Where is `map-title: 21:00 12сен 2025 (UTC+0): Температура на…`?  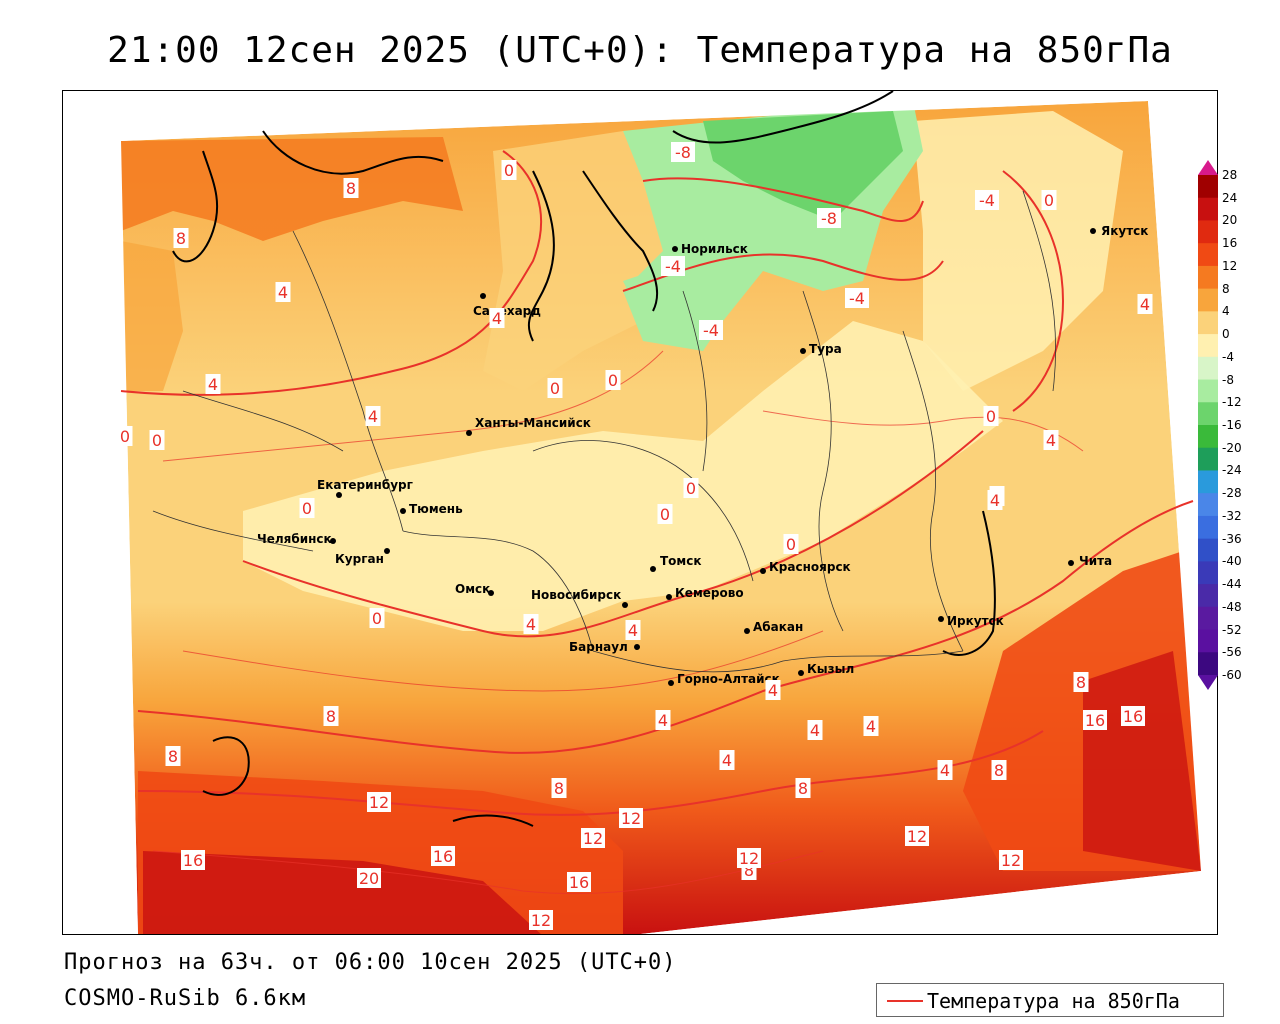 map-title: 21:00 12сен 2025 (UTC+0): Температура на… is located at coordinates (640, 50).